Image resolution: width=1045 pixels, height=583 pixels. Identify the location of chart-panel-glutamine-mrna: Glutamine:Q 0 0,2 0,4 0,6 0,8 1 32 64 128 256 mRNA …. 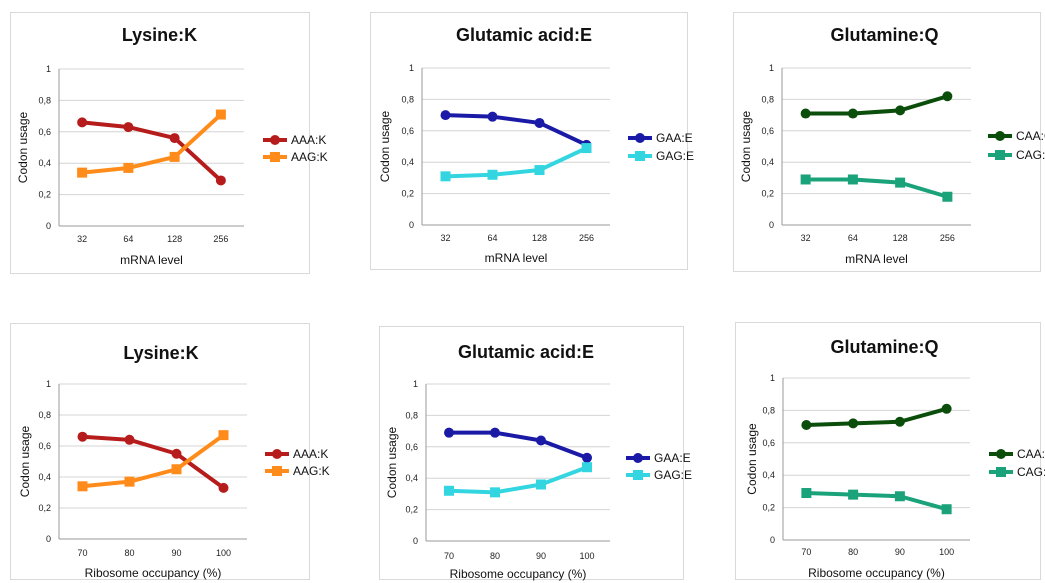
(889, 142).